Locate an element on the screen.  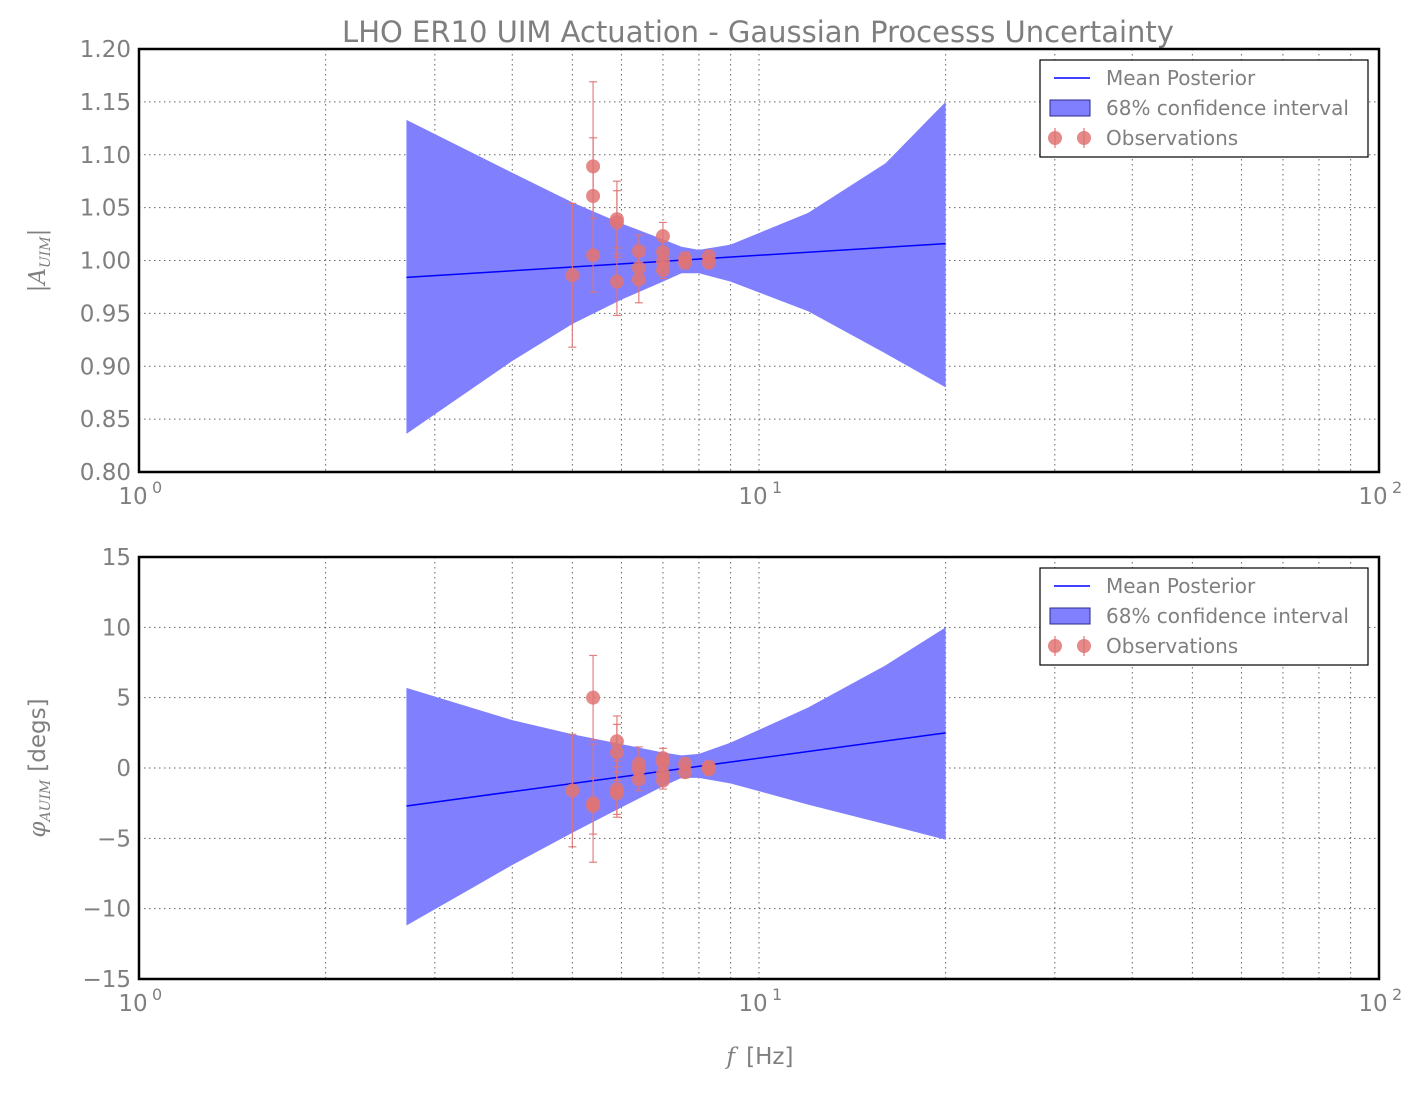
y-tick-label: 5 is located at coordinates (123, 699).